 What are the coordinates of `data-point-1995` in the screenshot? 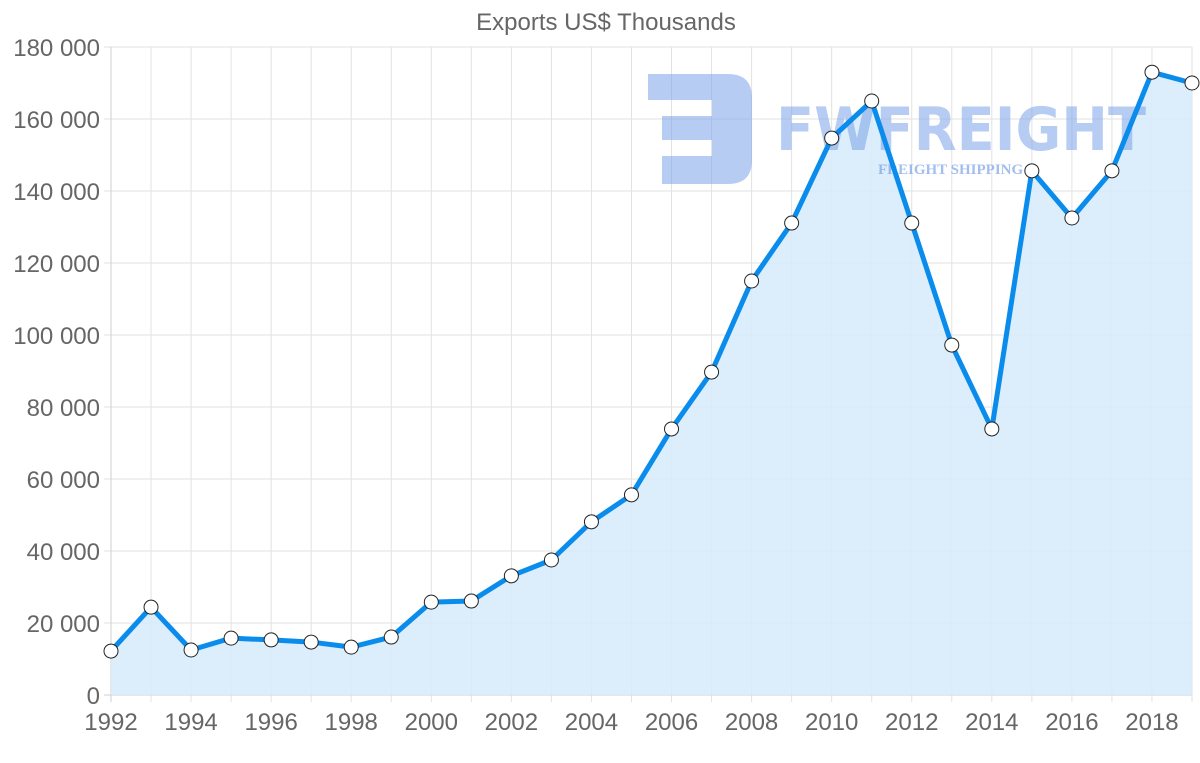 It's located at (231, 638).